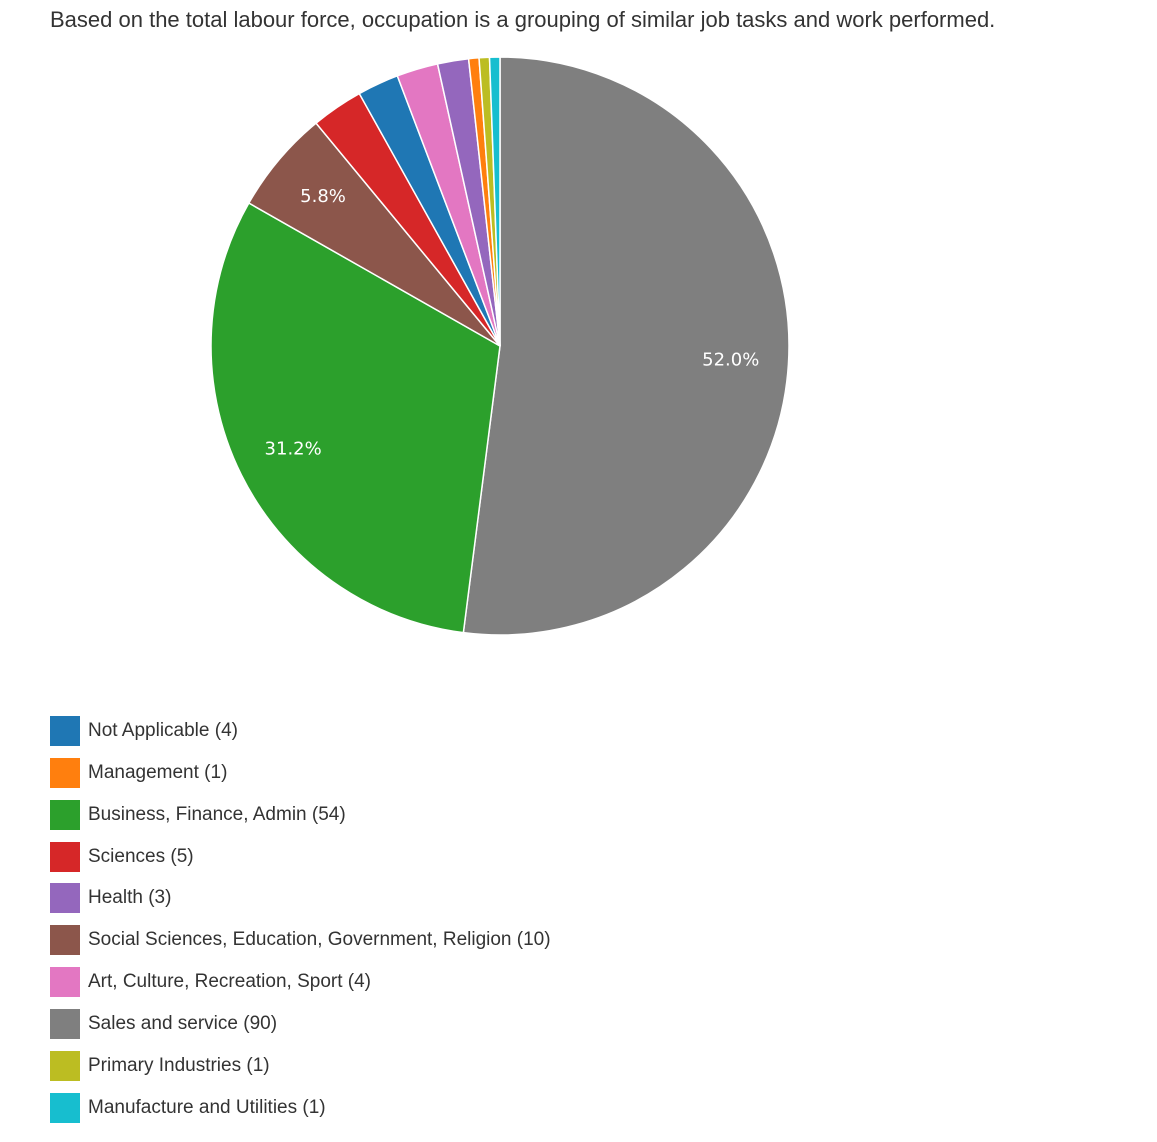 The height and width of the screenshot is (1142, 1157). I want to click on legend-item-business-finance-admin: Business, Finance, Admin (54), so click(300, 815).